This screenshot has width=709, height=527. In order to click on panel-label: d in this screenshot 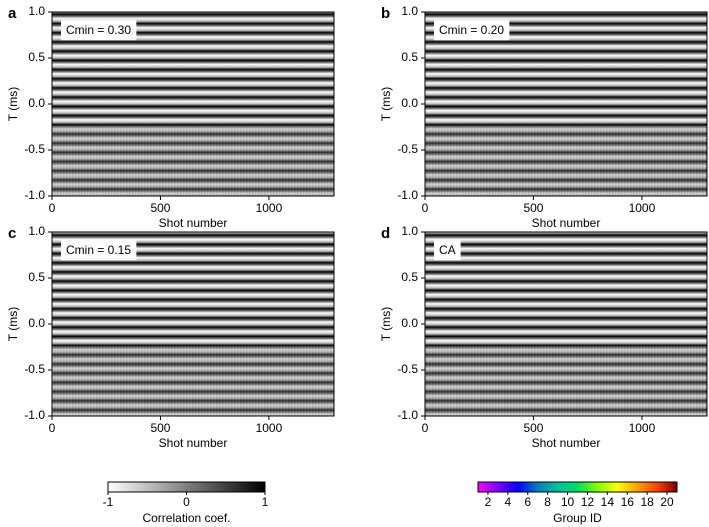, I will do `click(385, 233)`.